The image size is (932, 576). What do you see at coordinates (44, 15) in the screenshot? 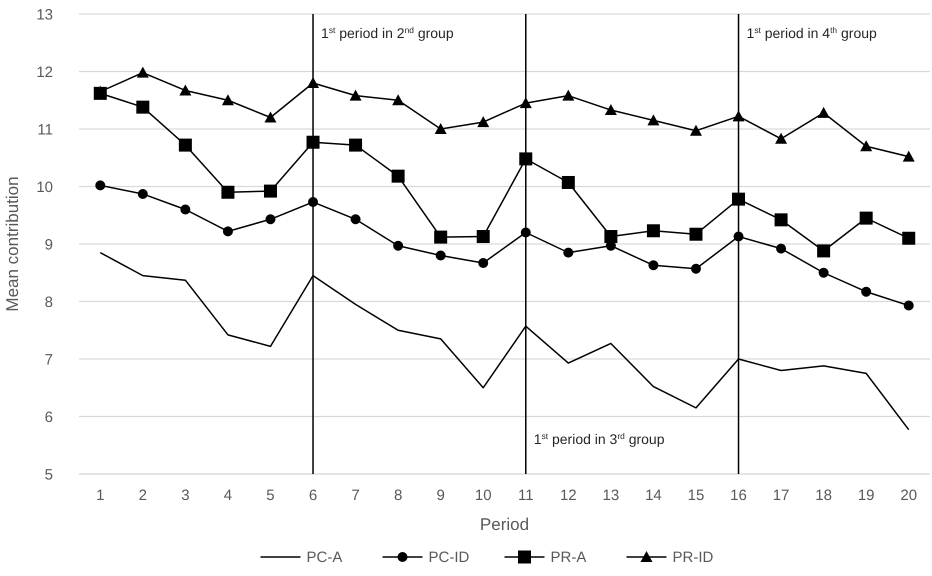
I see `y-tick-label: 13` at bounding box center [44, 15].